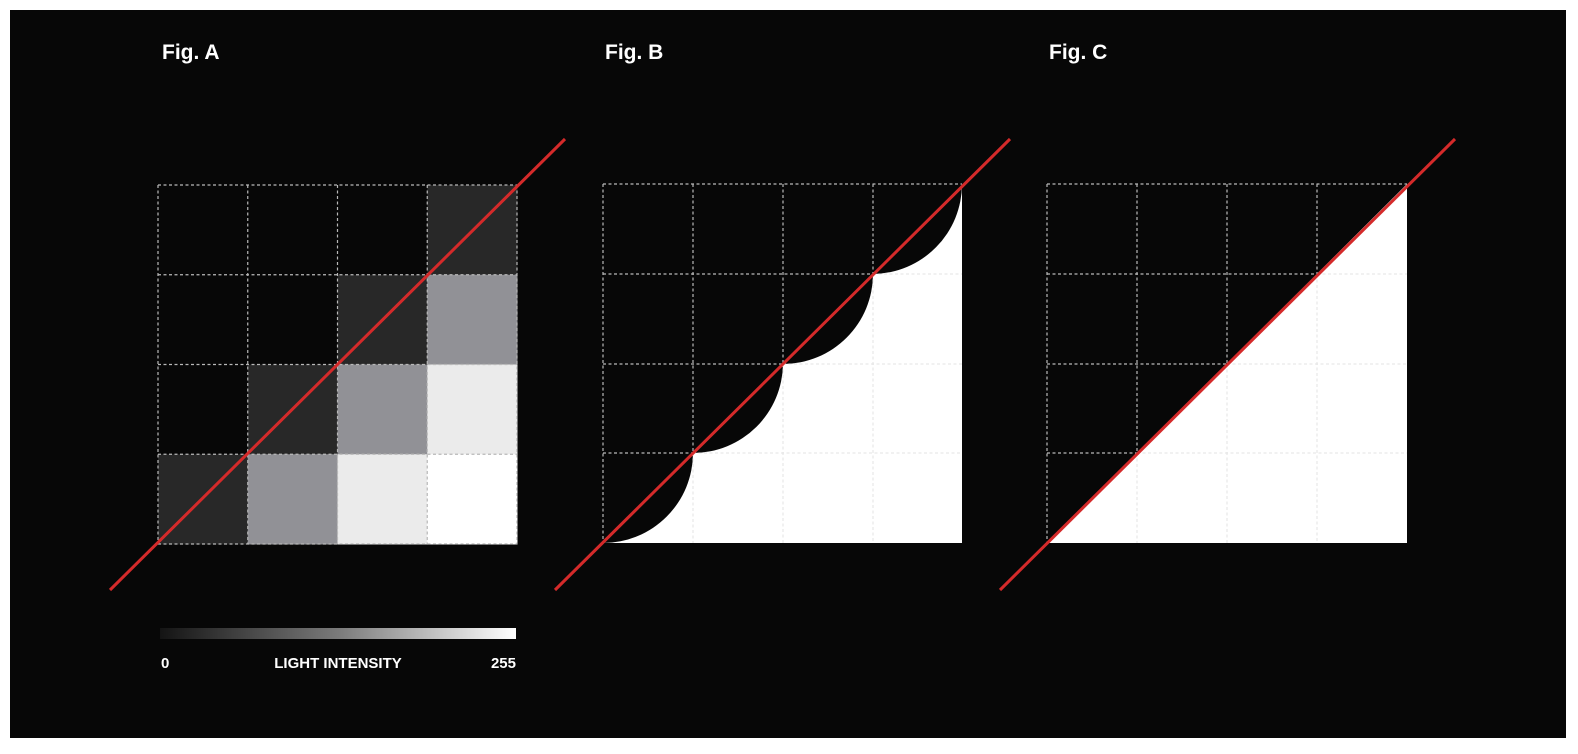 The image size is (1578, 754). I want to click on figure-a-title: Fig. A, so click(191, 52).